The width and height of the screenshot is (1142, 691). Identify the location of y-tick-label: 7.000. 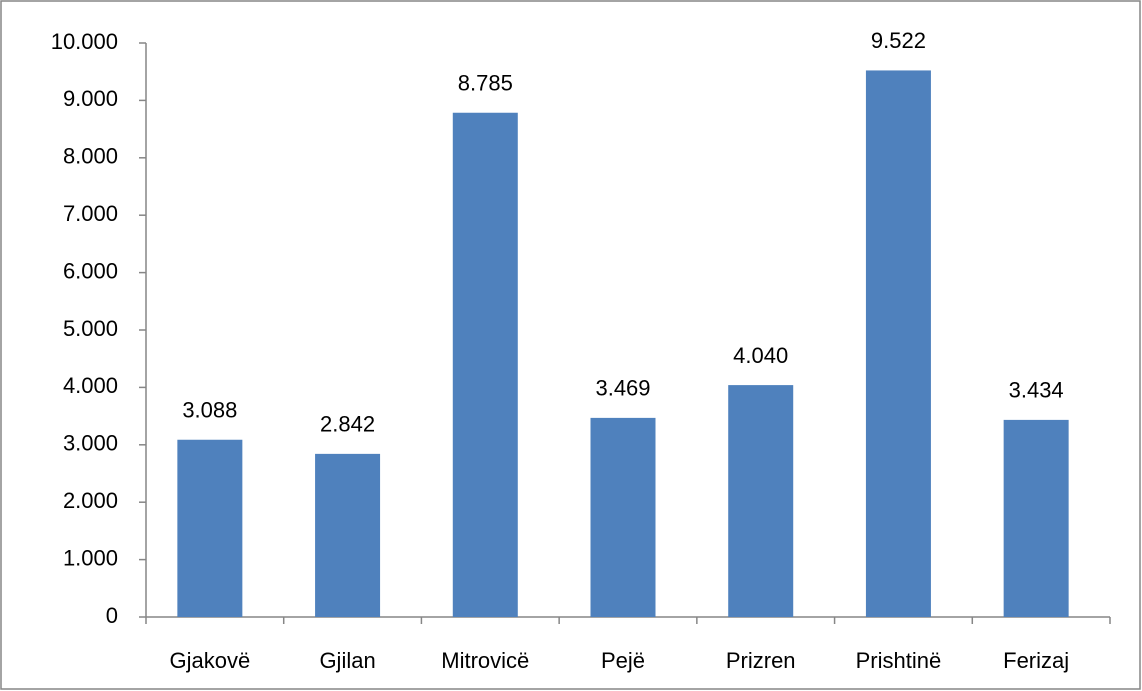
(90, 213).